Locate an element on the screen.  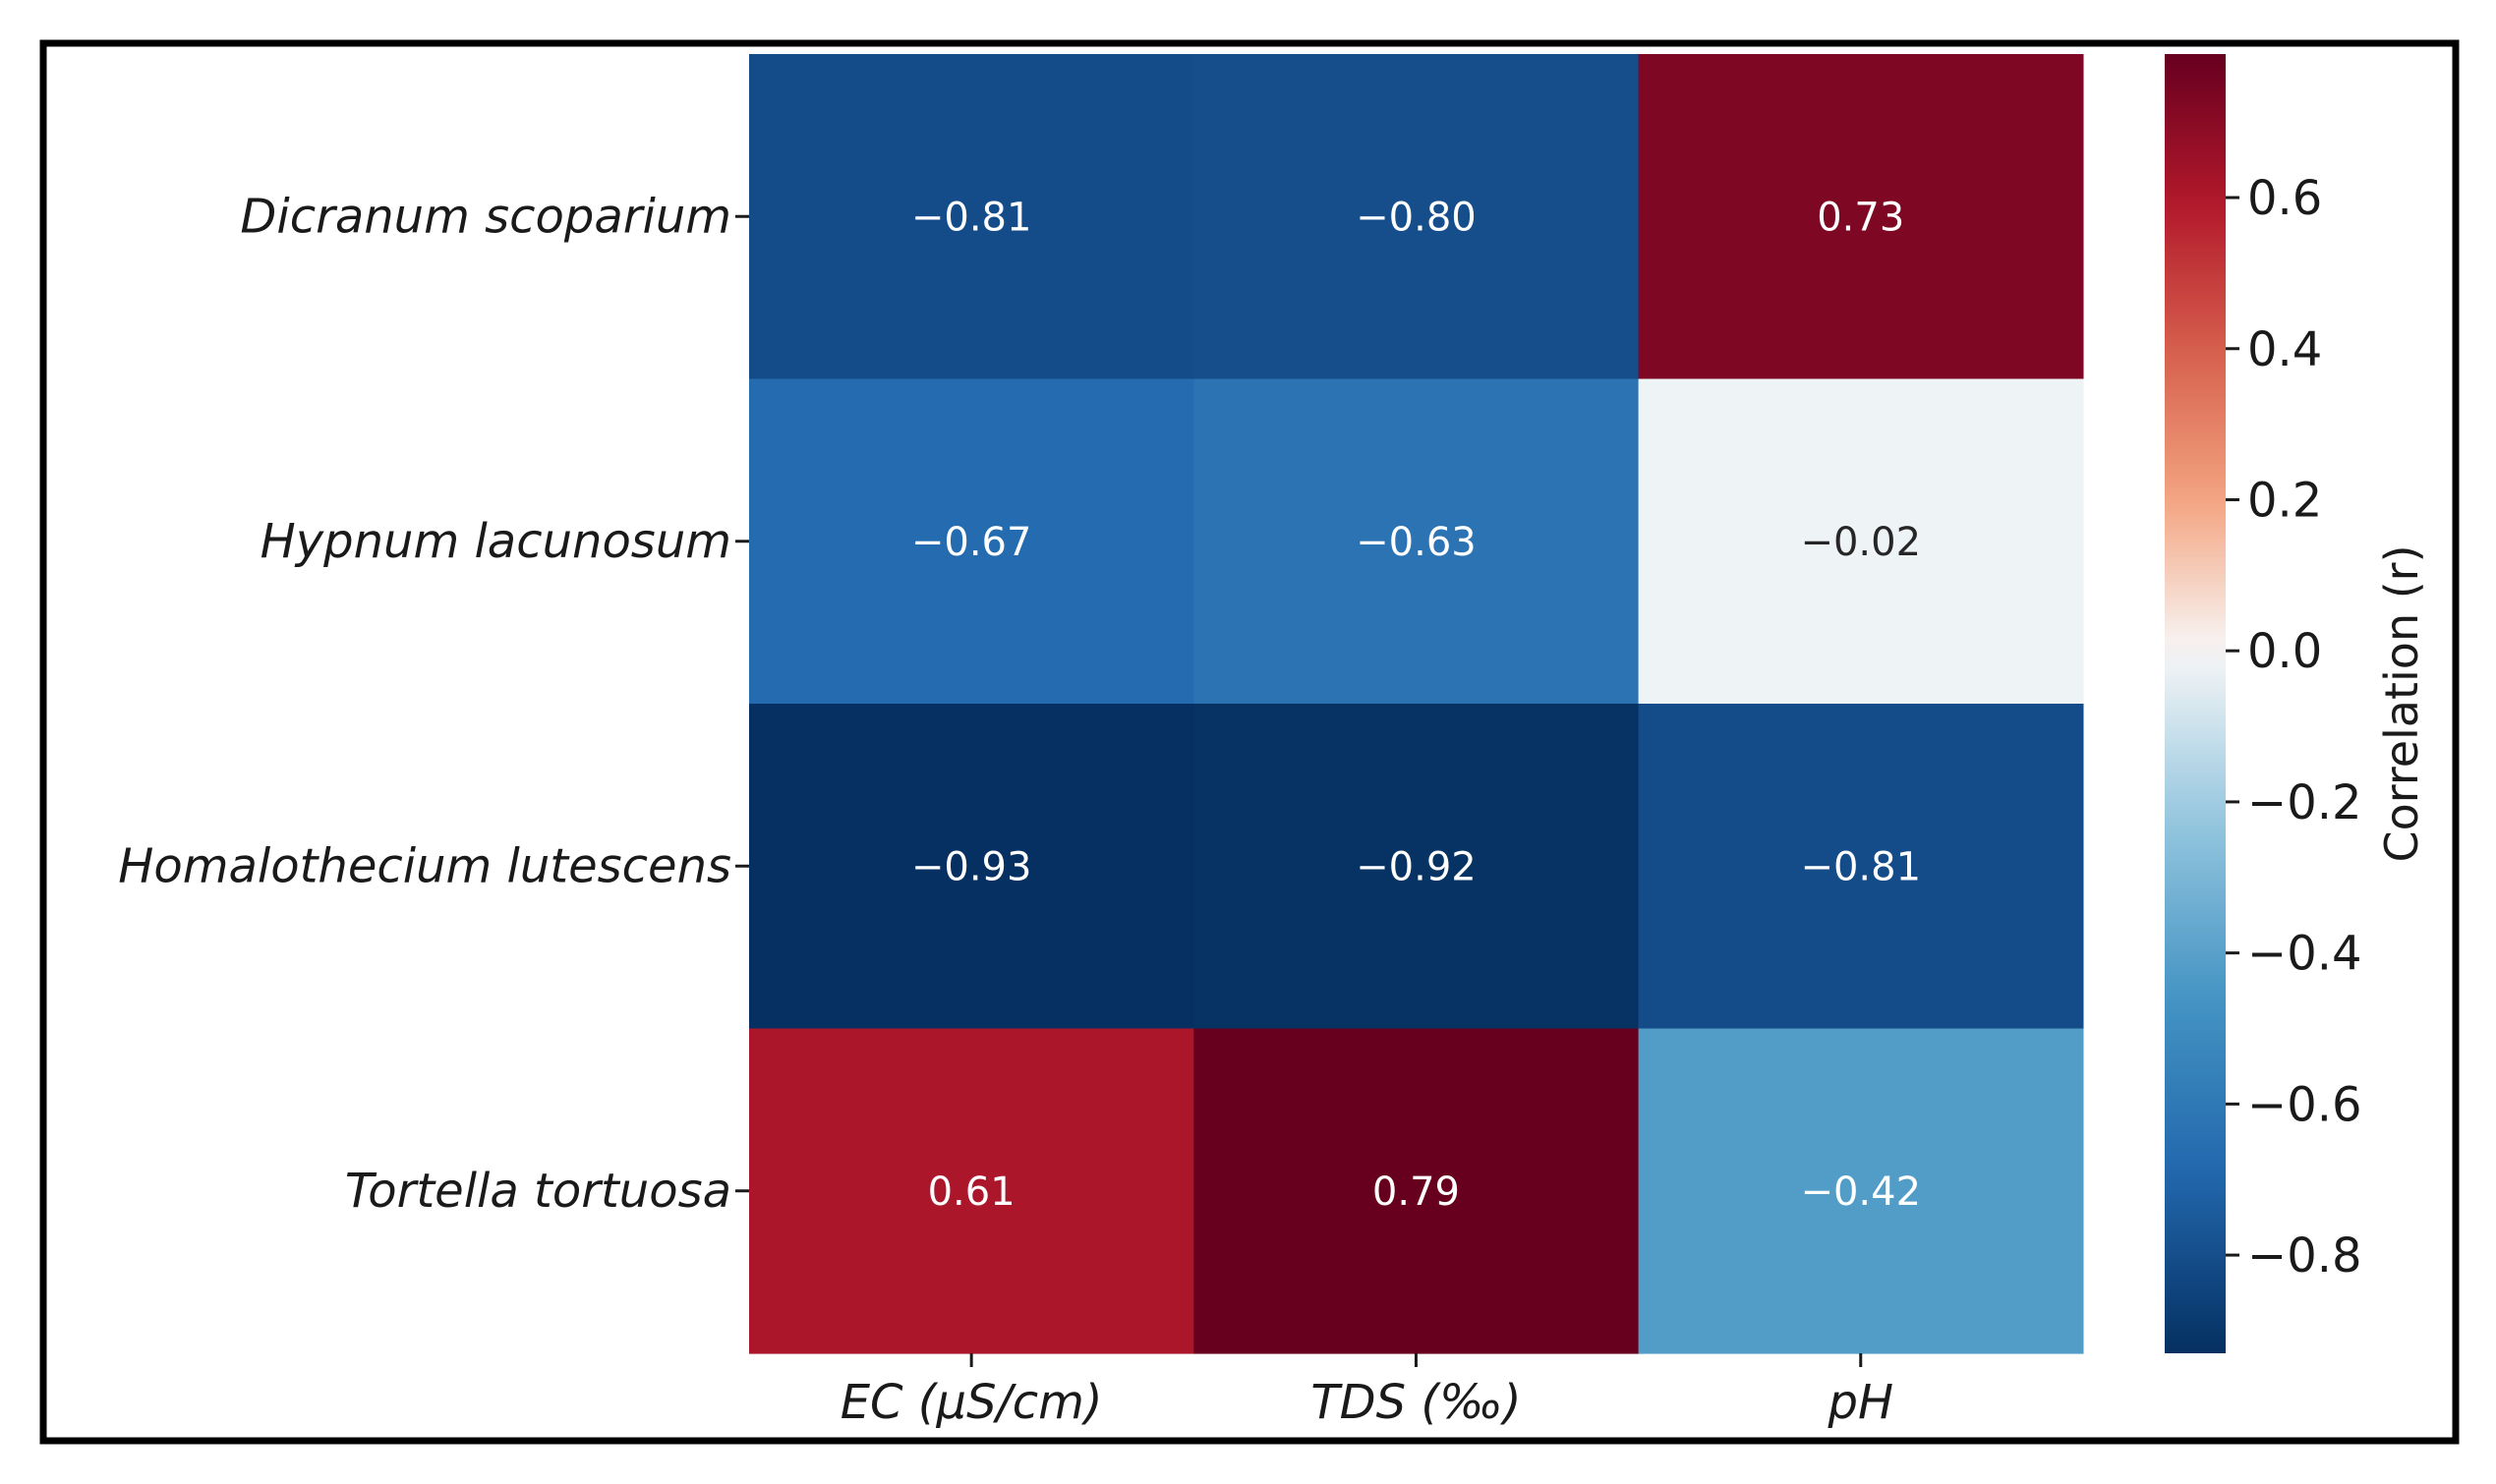
cell-value-label: 0.79 is located at coordinates (1416, 1192).